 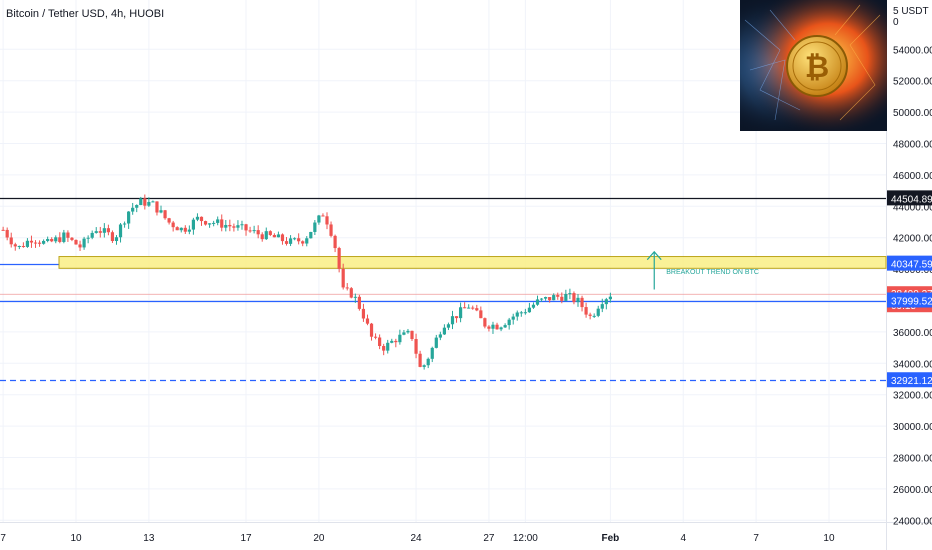 I want to click on price-tag-zone: 40347.59, so click(x=911, y=265).